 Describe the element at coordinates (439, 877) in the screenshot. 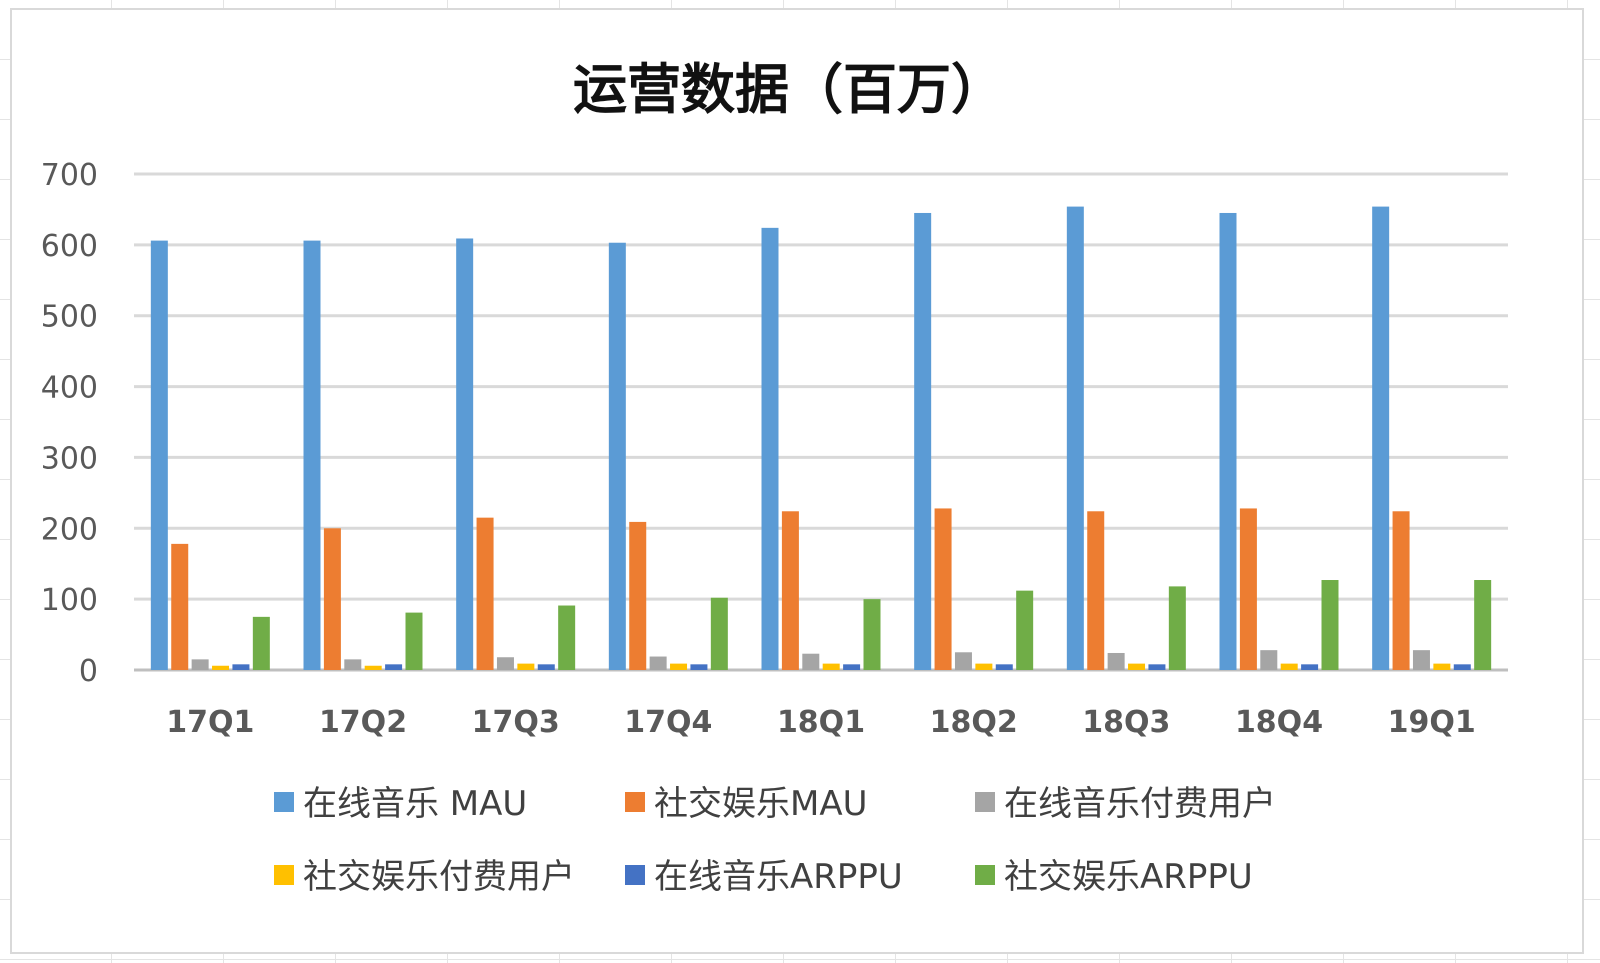

I see `legend-label: 社交娱乐付费用户` at that location.